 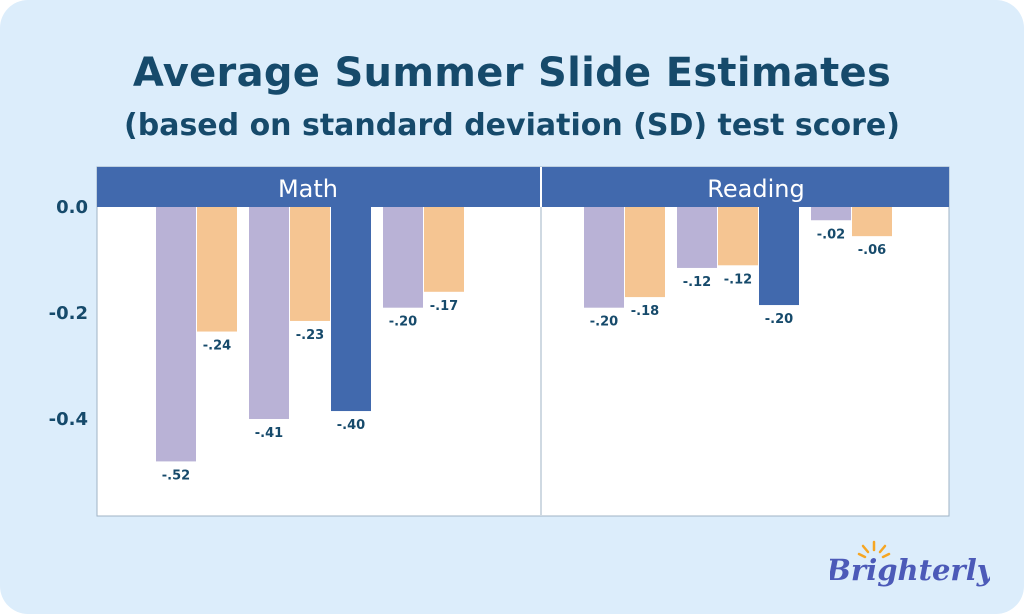 What do you see at coordinates (874, 549) in the screenshot?
I see `sun-rays-icon` at bounding box center [874, 549].